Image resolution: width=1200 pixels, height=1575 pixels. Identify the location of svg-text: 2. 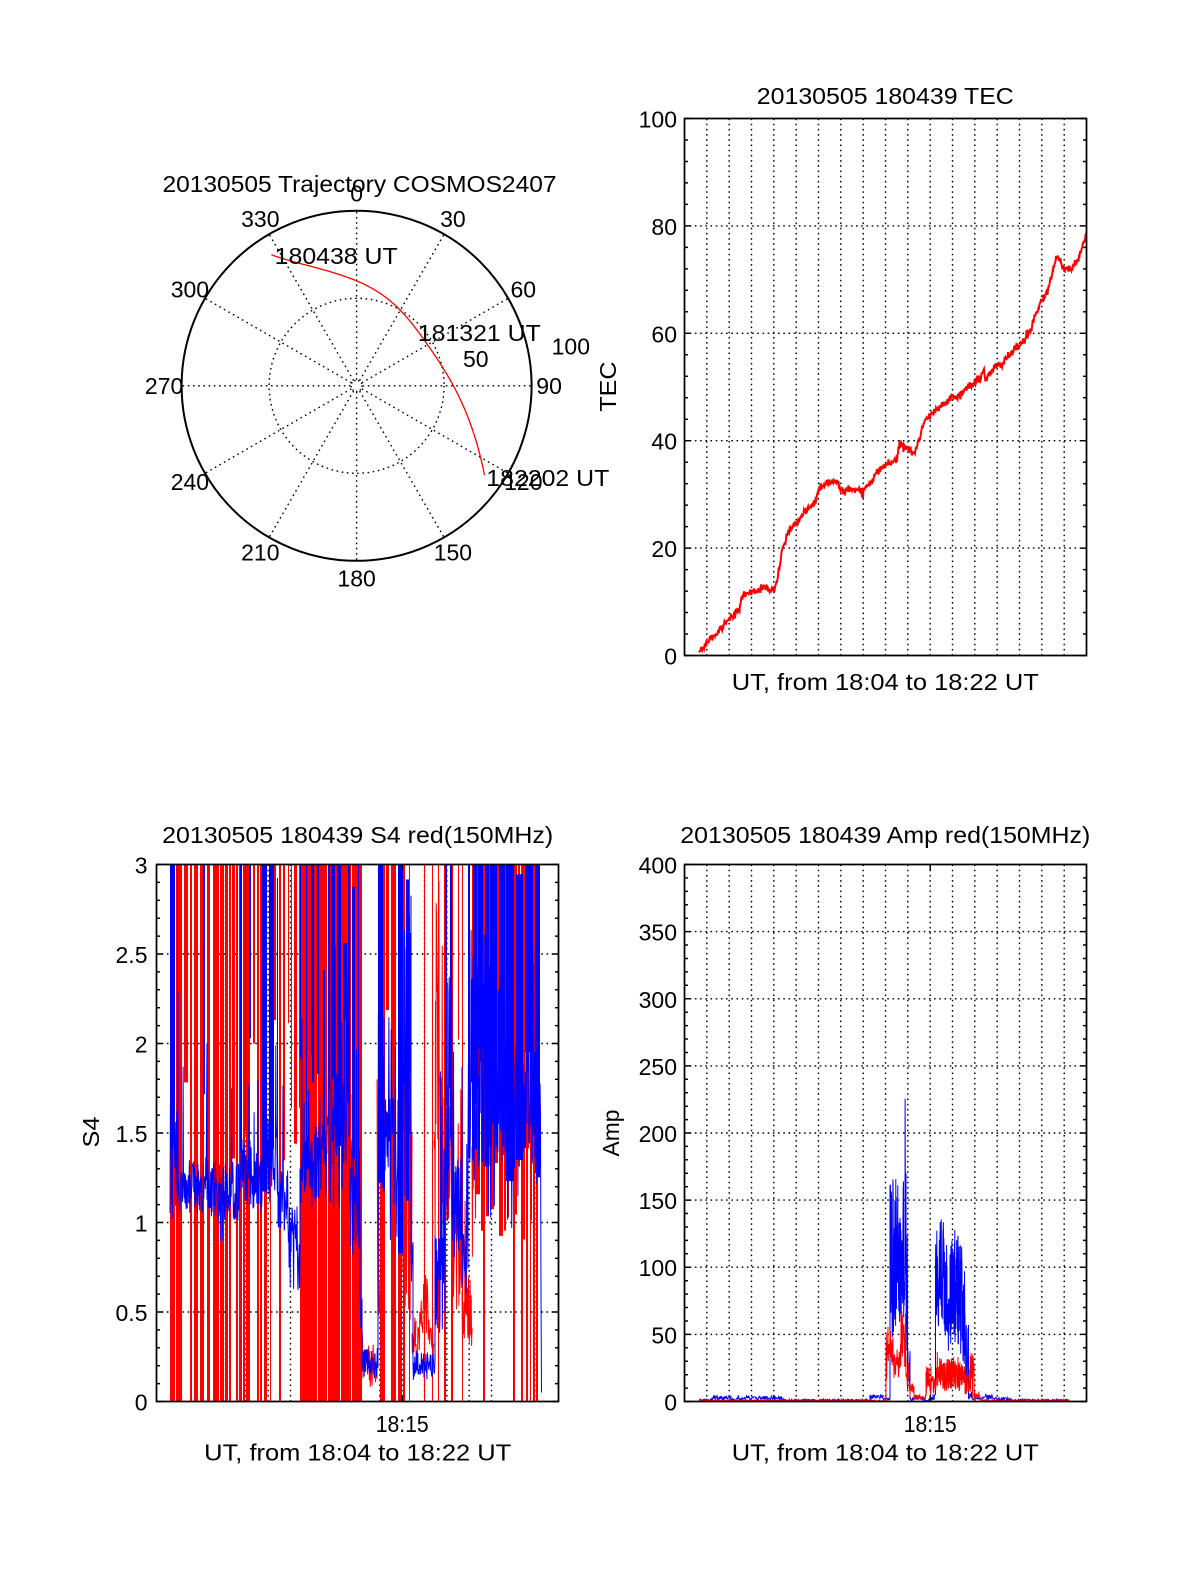
(141, 1045).